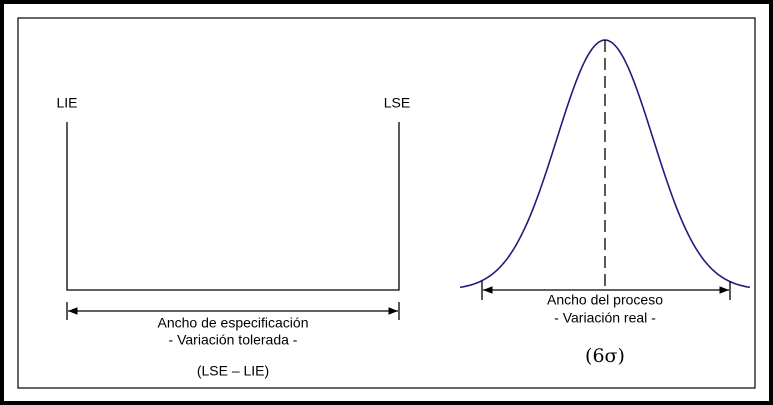  What do you see at coordinates (233, 323) in the screenshot?
I see `spec-width-title: Ancho de especificación` at bounding box center [233, 323].